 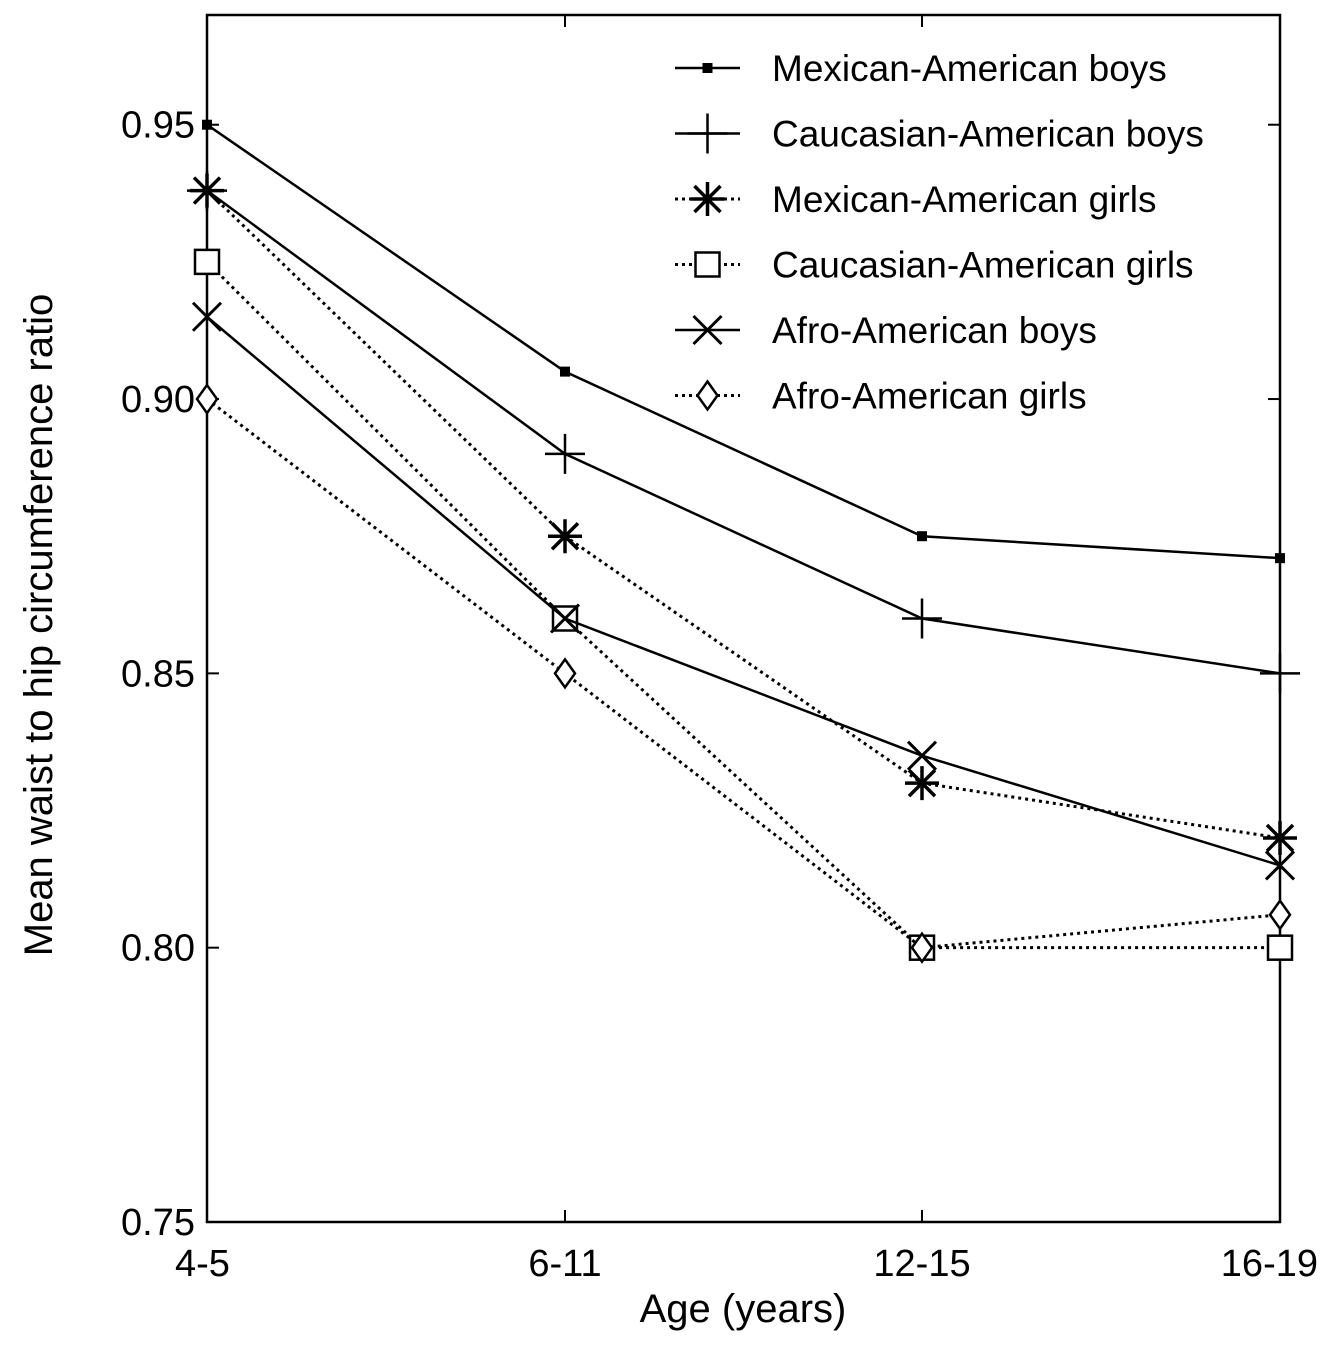 I want to click on legend-item: Afro-American boys, so click(x=886, y=330).